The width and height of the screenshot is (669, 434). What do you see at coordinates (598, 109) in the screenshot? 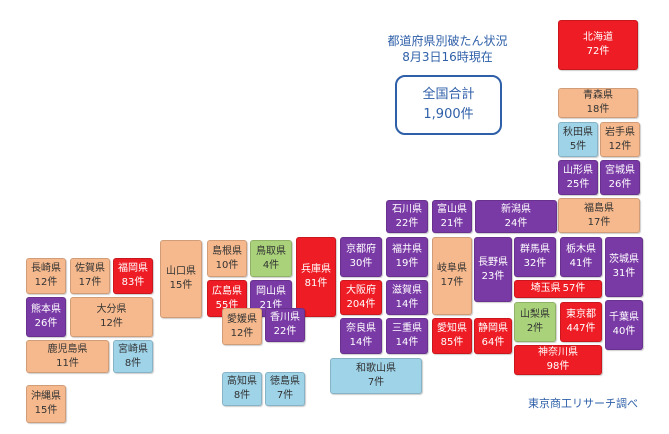
I see `prefecture-count: 18件` at bounding box center [598, 109].